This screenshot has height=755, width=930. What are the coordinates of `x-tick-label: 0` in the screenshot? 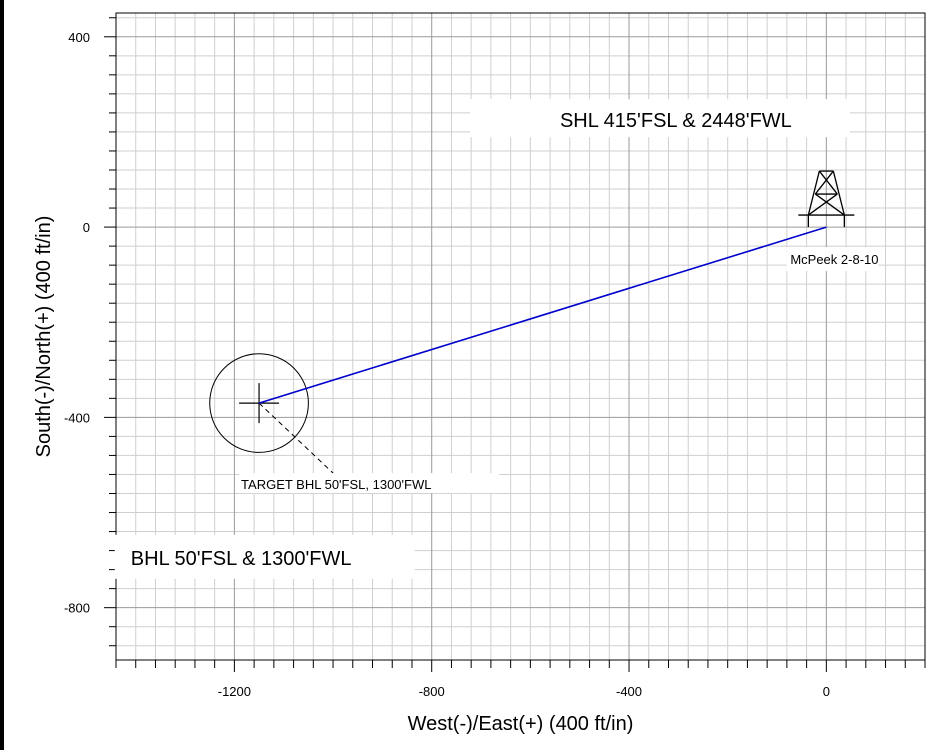 It's located at (826, 691).